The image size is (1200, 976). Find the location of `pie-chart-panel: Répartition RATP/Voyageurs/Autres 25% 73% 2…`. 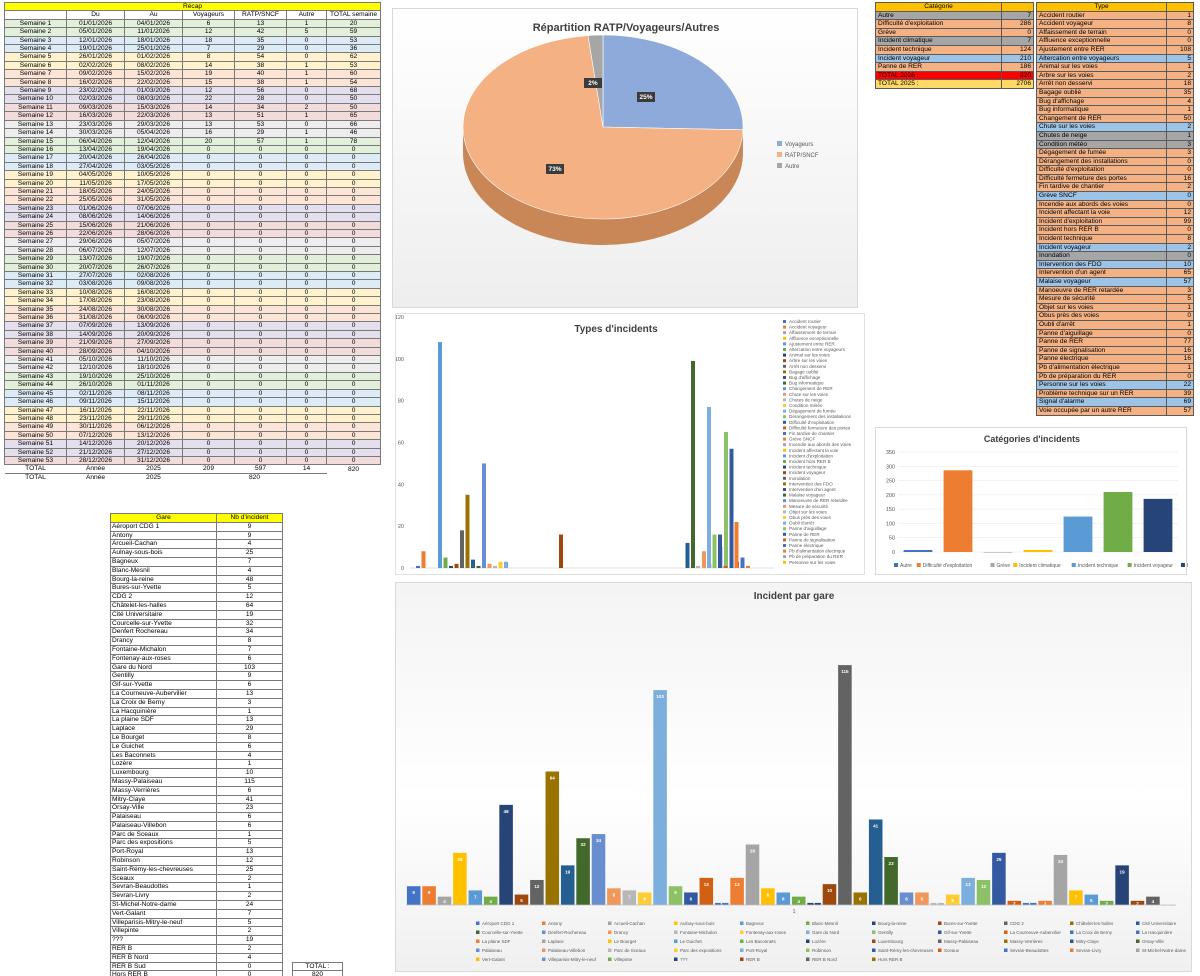

pie-chart-panel: Répartition RATP/Voyageurs/Autres 25% 73% 2… is located at coordinates (625, 158).